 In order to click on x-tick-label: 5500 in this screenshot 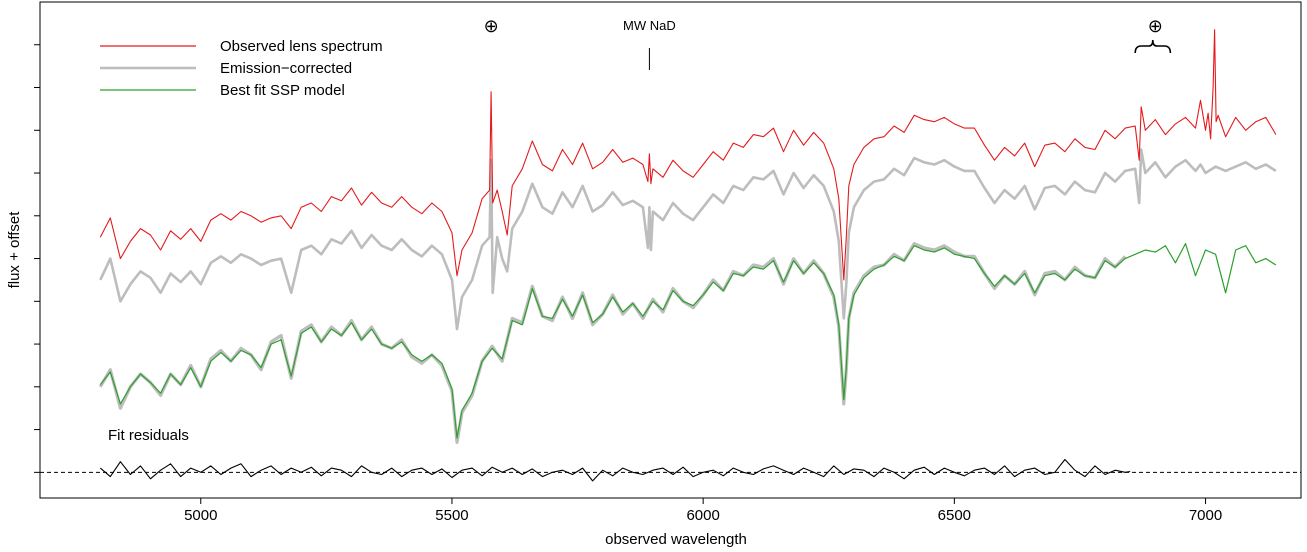, I will do `click(451, 515)`.